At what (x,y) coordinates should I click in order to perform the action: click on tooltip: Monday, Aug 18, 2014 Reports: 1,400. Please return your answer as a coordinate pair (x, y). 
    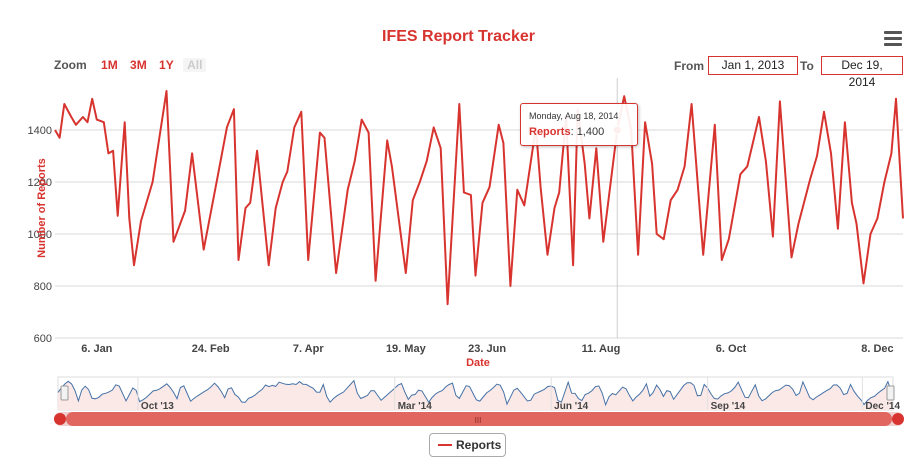
    Looking at the image, I should click on (579, 124).